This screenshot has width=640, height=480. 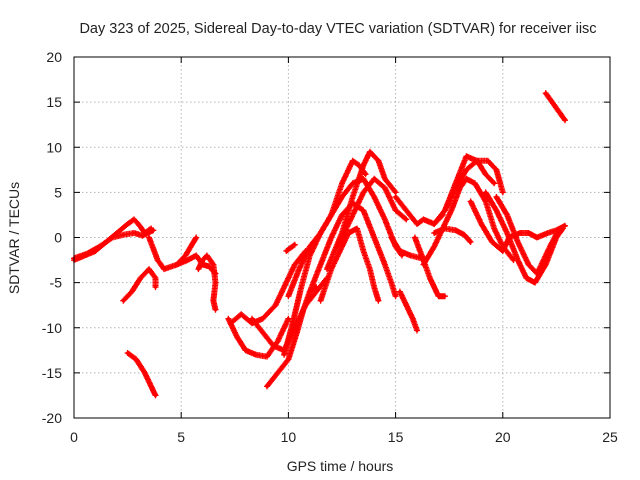 I want to click on x-tick-label: 25, so click(x=610, y=437).